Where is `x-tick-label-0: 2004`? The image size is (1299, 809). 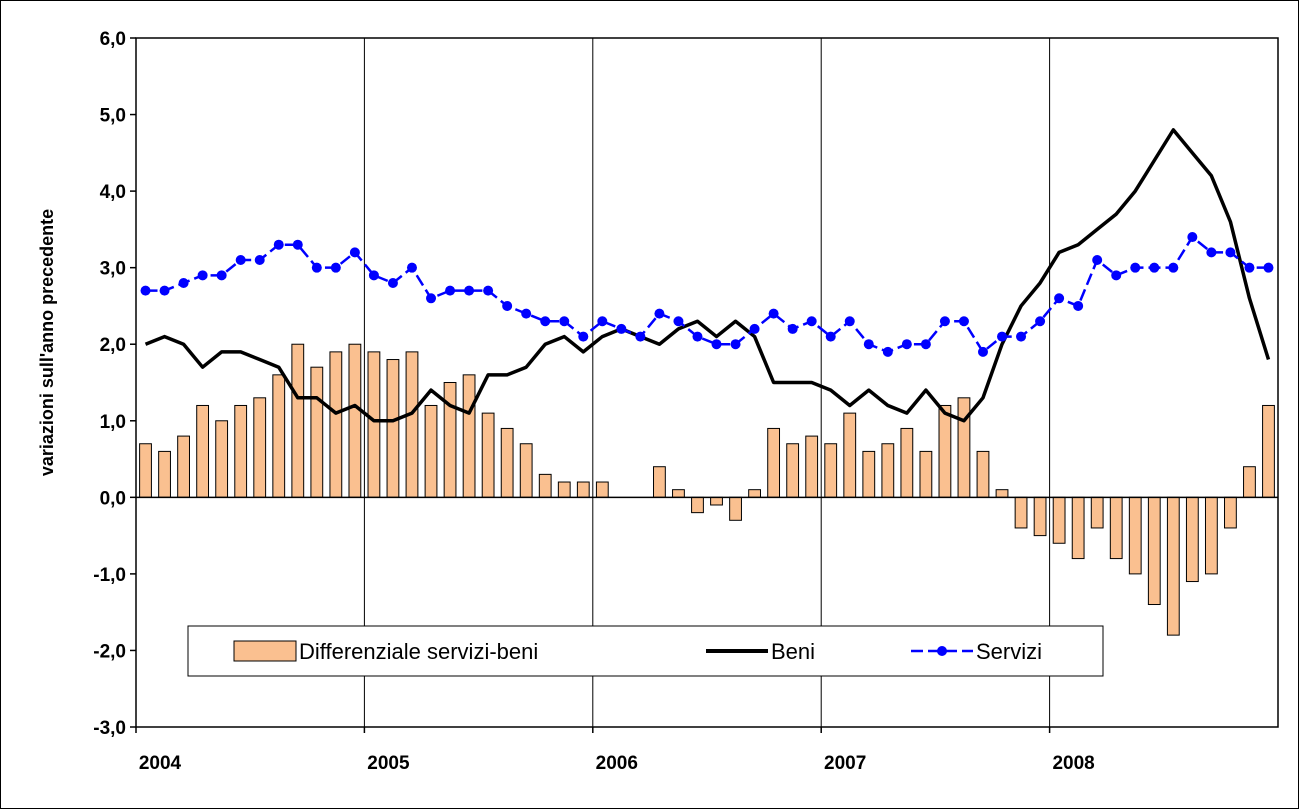
x-tick-label-0: 2004 is located at coordinates (160, 763).